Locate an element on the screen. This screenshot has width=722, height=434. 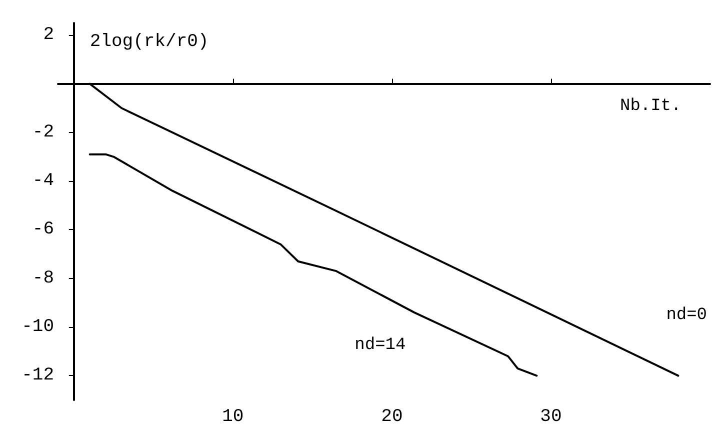
y-tick-label: -12 is located at coordinates (38, 376).